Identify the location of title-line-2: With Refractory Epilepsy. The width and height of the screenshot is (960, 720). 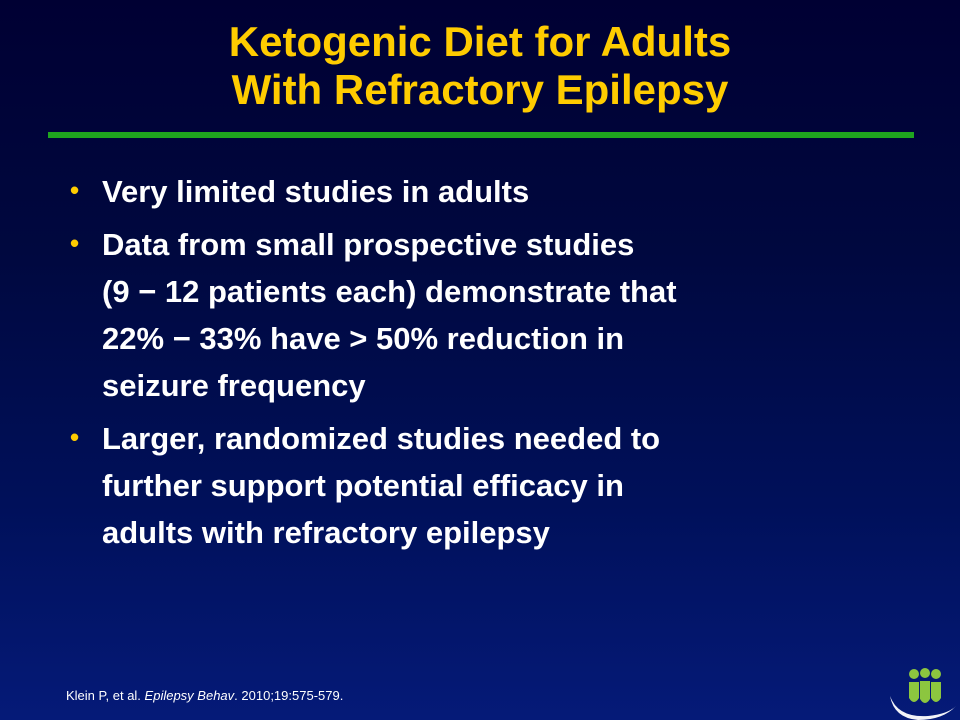
(480, 89).